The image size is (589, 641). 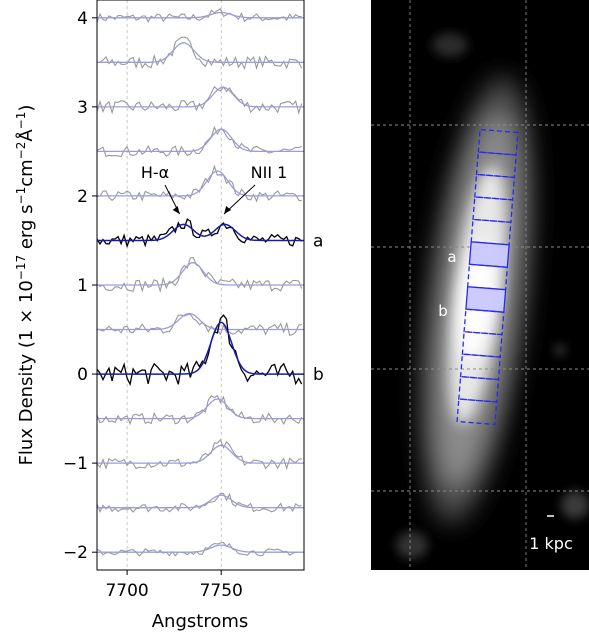 I want to click on aperture-label-b: b, so click(x=443, y=311).